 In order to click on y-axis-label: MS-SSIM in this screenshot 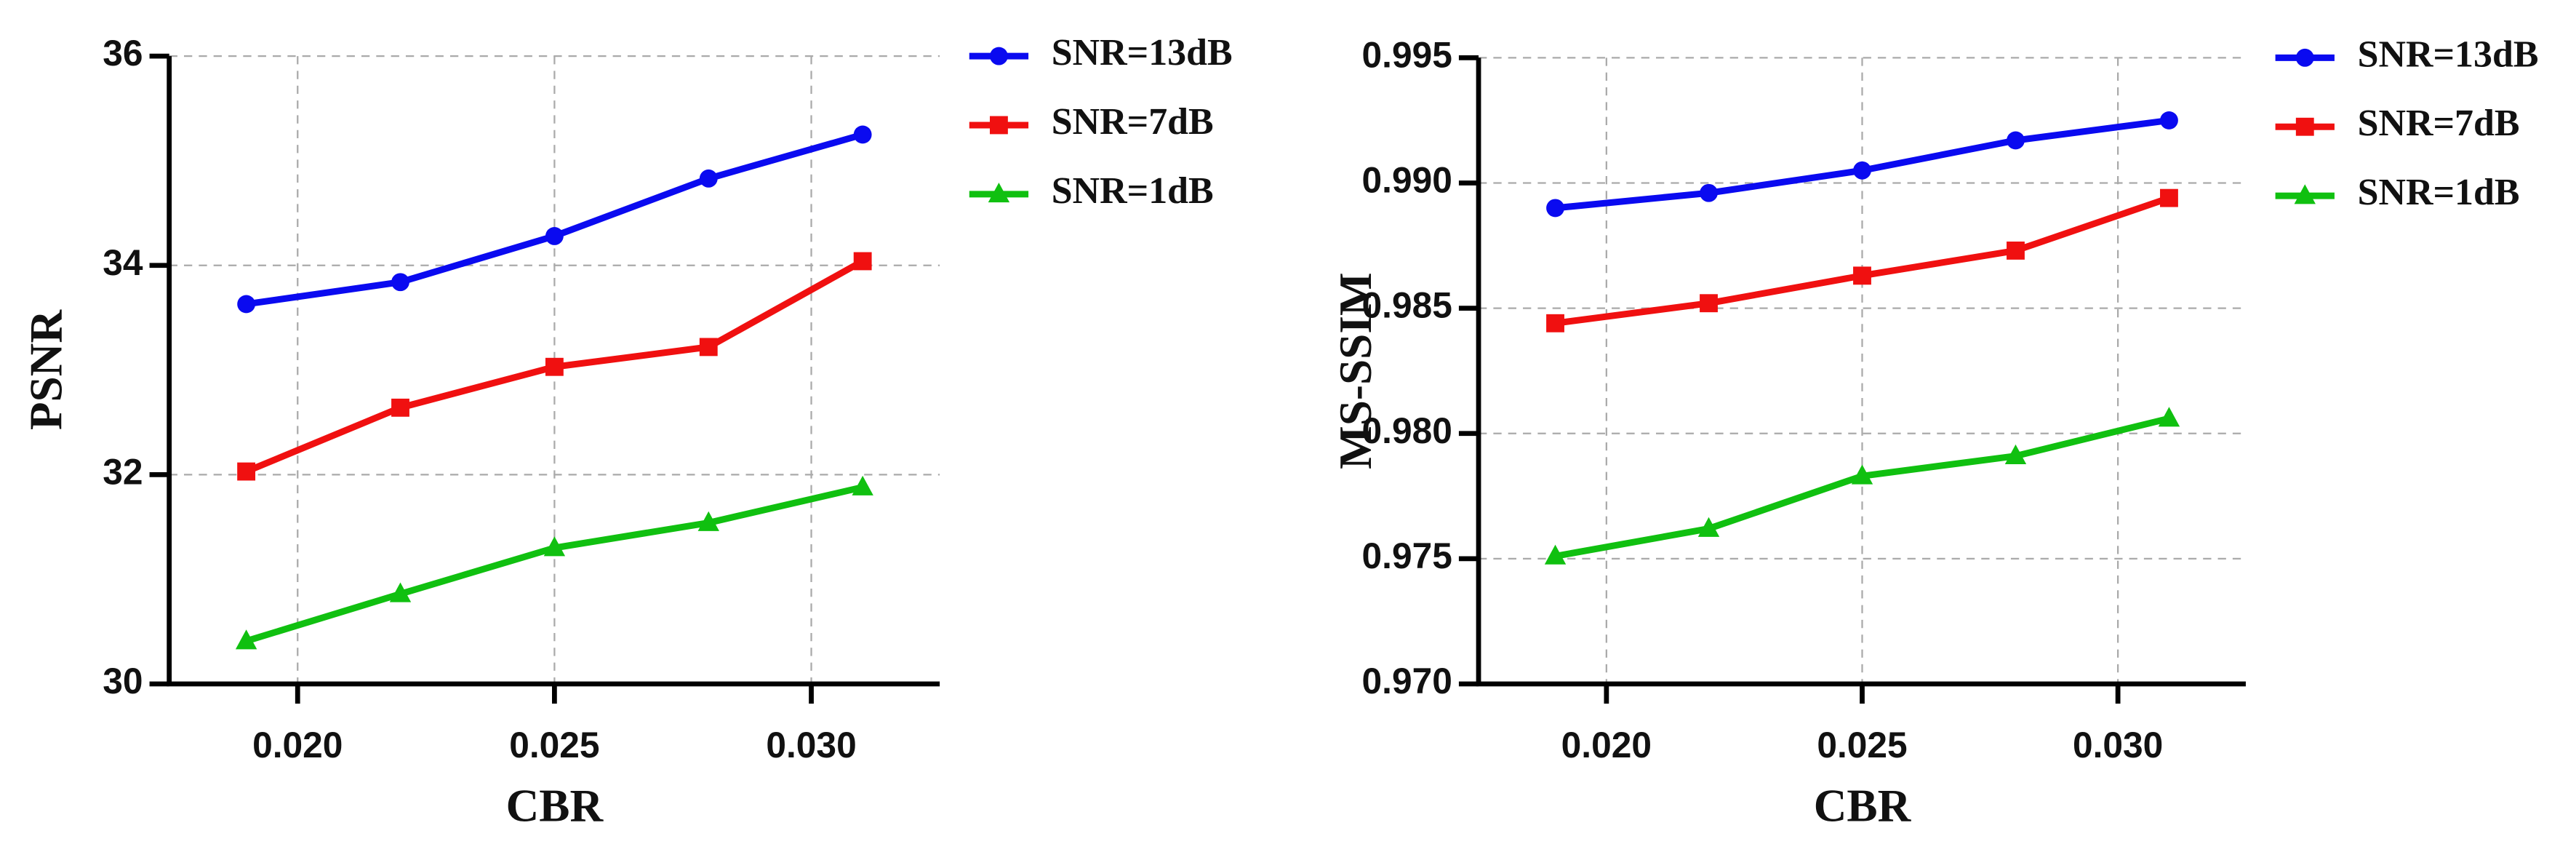, I will do `click(1355, 370)`.